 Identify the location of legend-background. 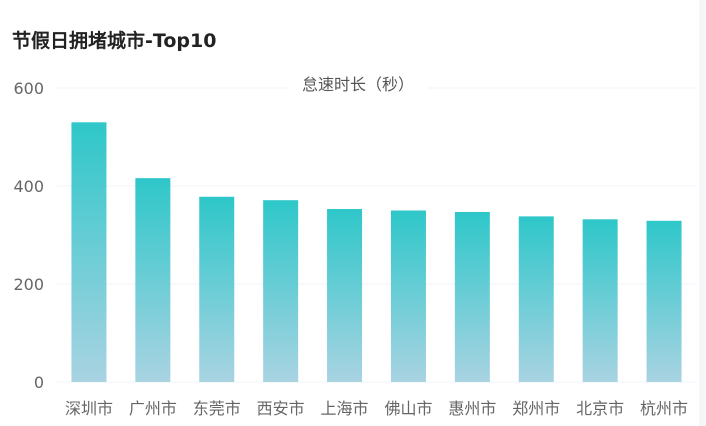
(358, 84).